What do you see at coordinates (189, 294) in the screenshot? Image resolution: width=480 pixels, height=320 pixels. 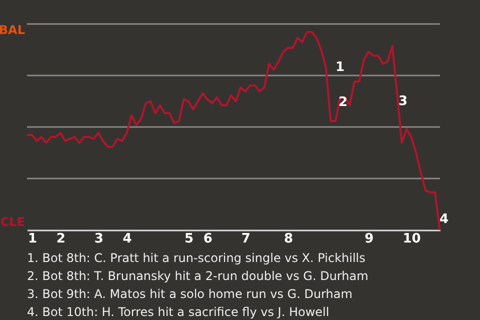 I see `text: 3. Bot 9th: A. Matos hit a solo home run vs G. Durham` at bounding box center [189, 294].